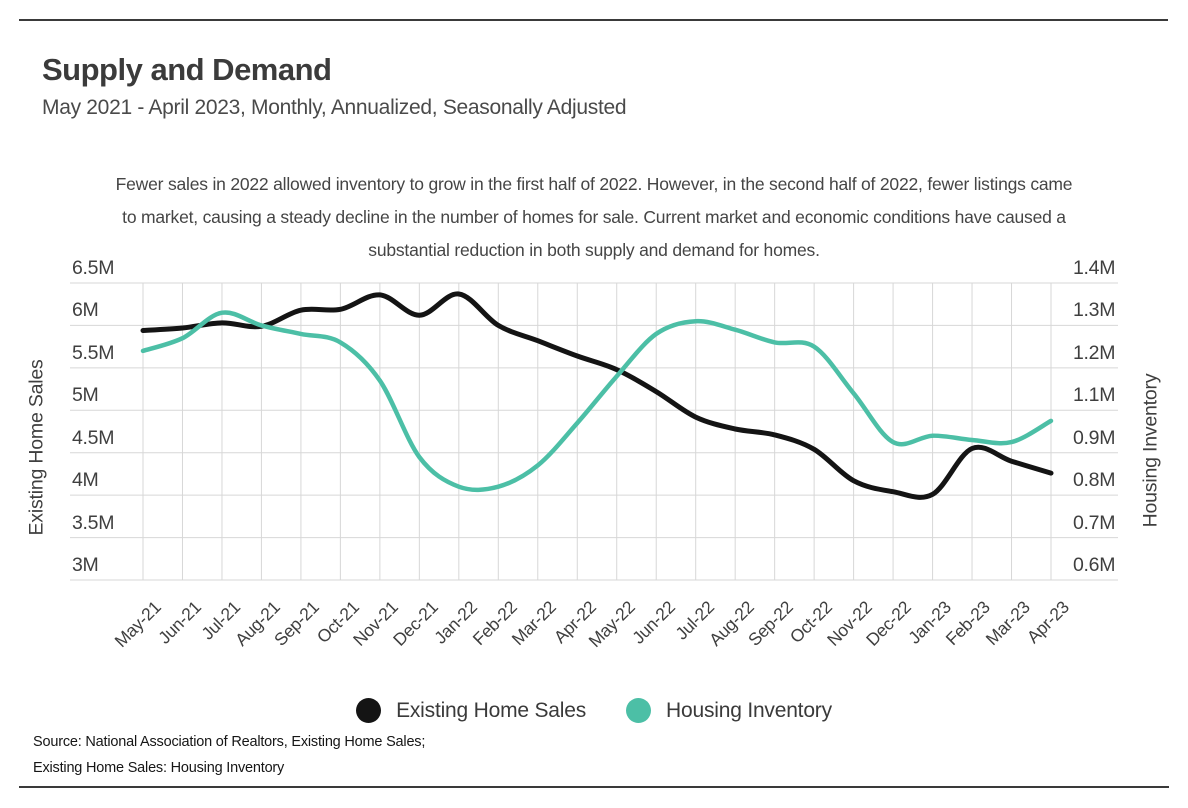  I want to click on right-tick-label: 1.3M, so click(1094, 310).